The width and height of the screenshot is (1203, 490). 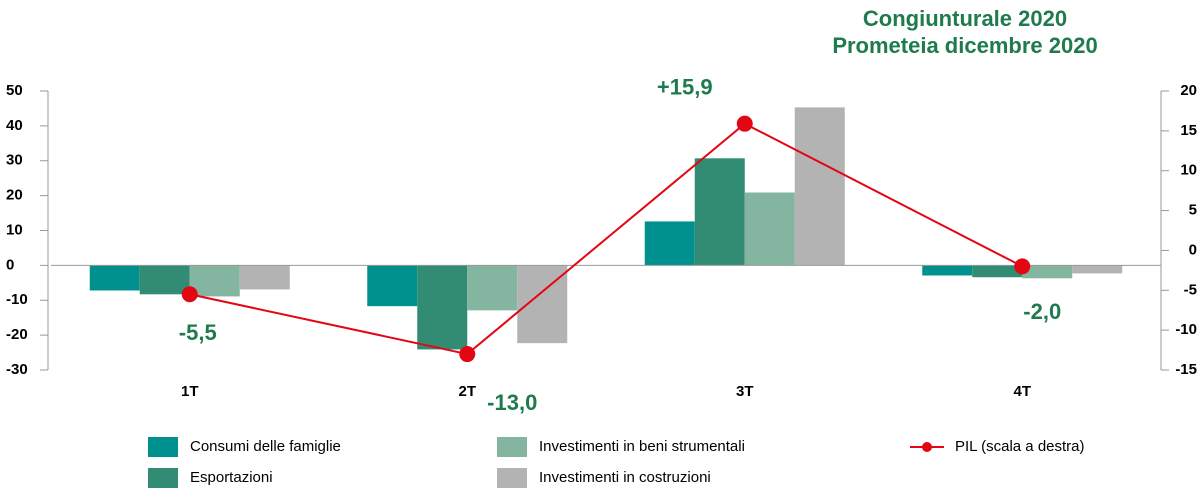 What do you see at coordinates (467, 391) in the screenshot?
I see `x-tick-label: 2T` at bounding box center [467, 391].